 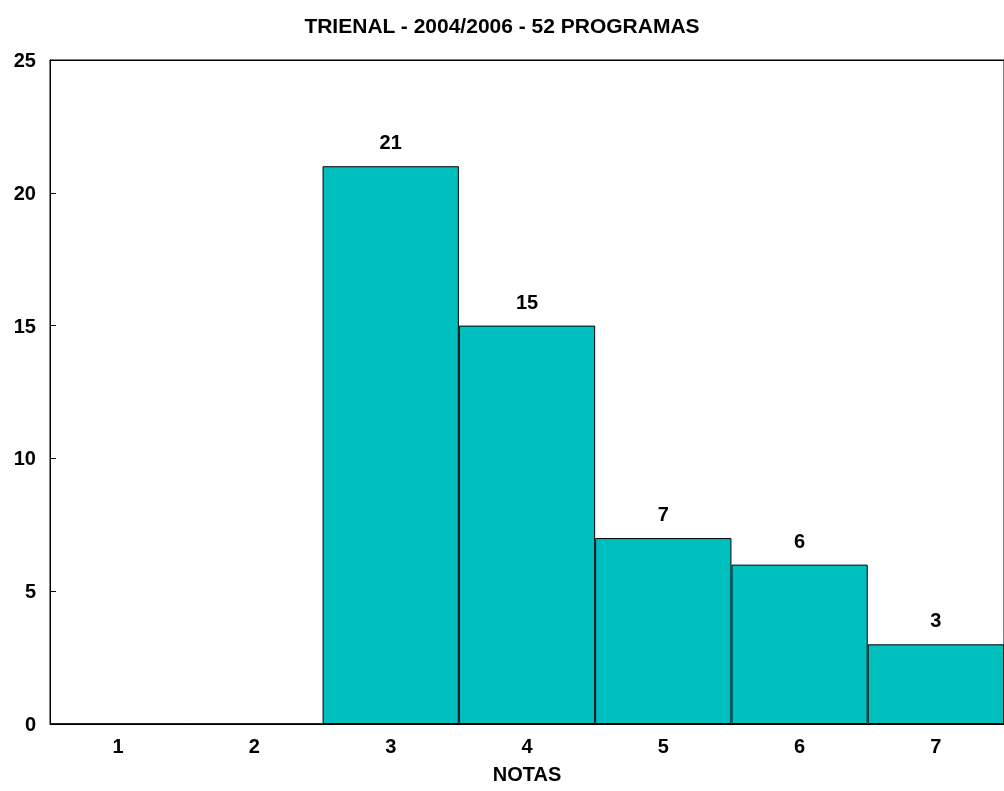 What do you see at coordinates (527, 774) in the screenshot?
I see `x-axis-title: NOTAS` at bounding box center [527, 774].